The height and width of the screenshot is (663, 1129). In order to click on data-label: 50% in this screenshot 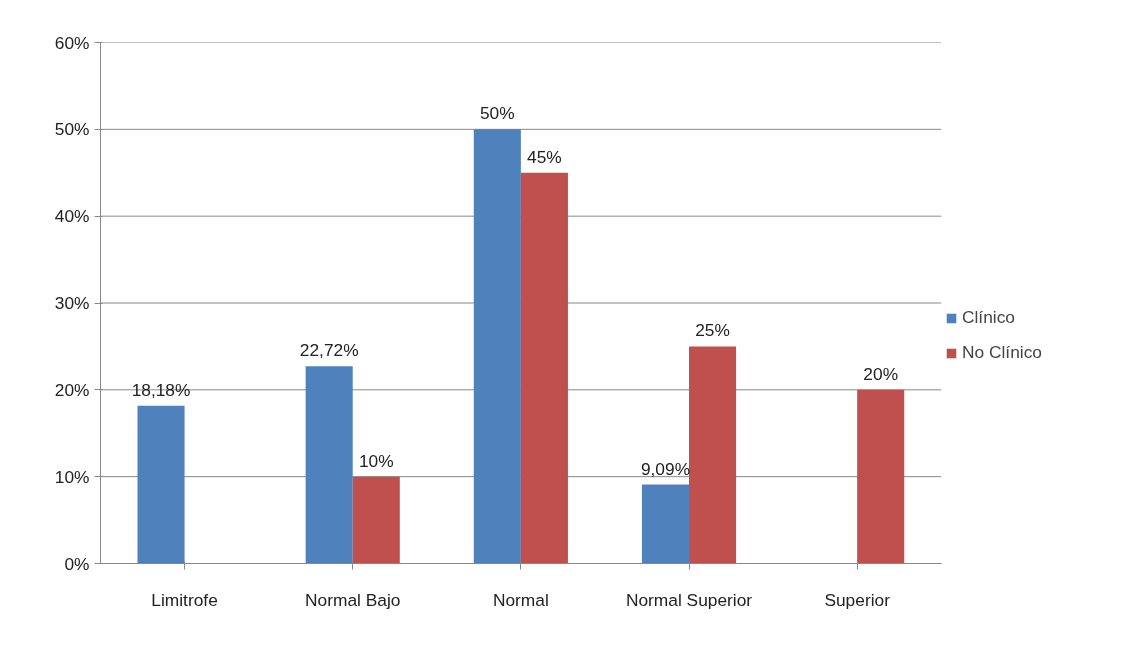, I will do `click(497, 113)`.